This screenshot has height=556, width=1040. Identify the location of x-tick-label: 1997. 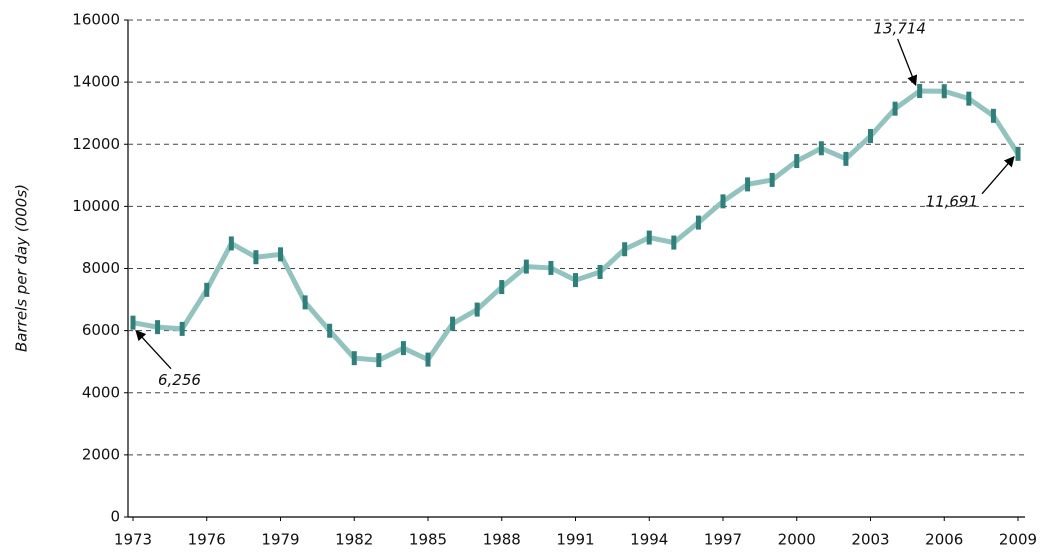
(723, 540).